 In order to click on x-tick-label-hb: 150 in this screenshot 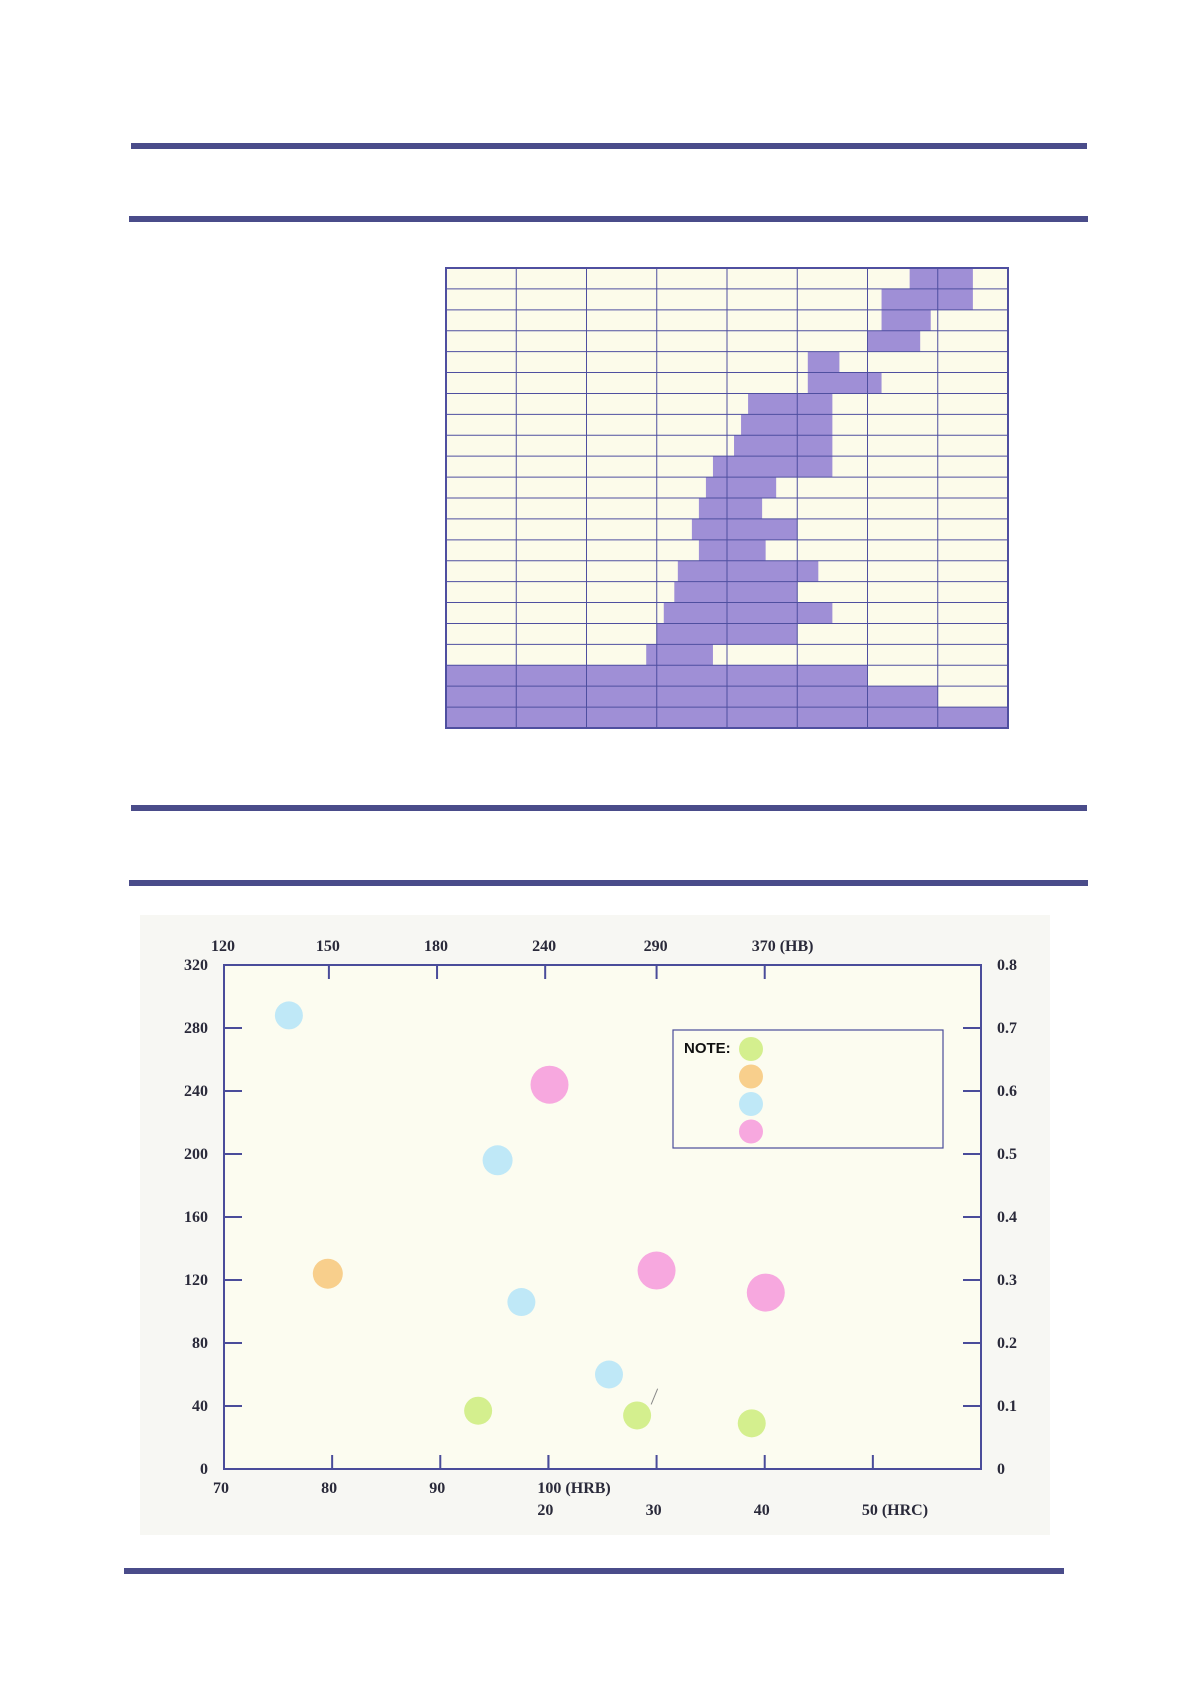, I will do `click(328, 946)`.